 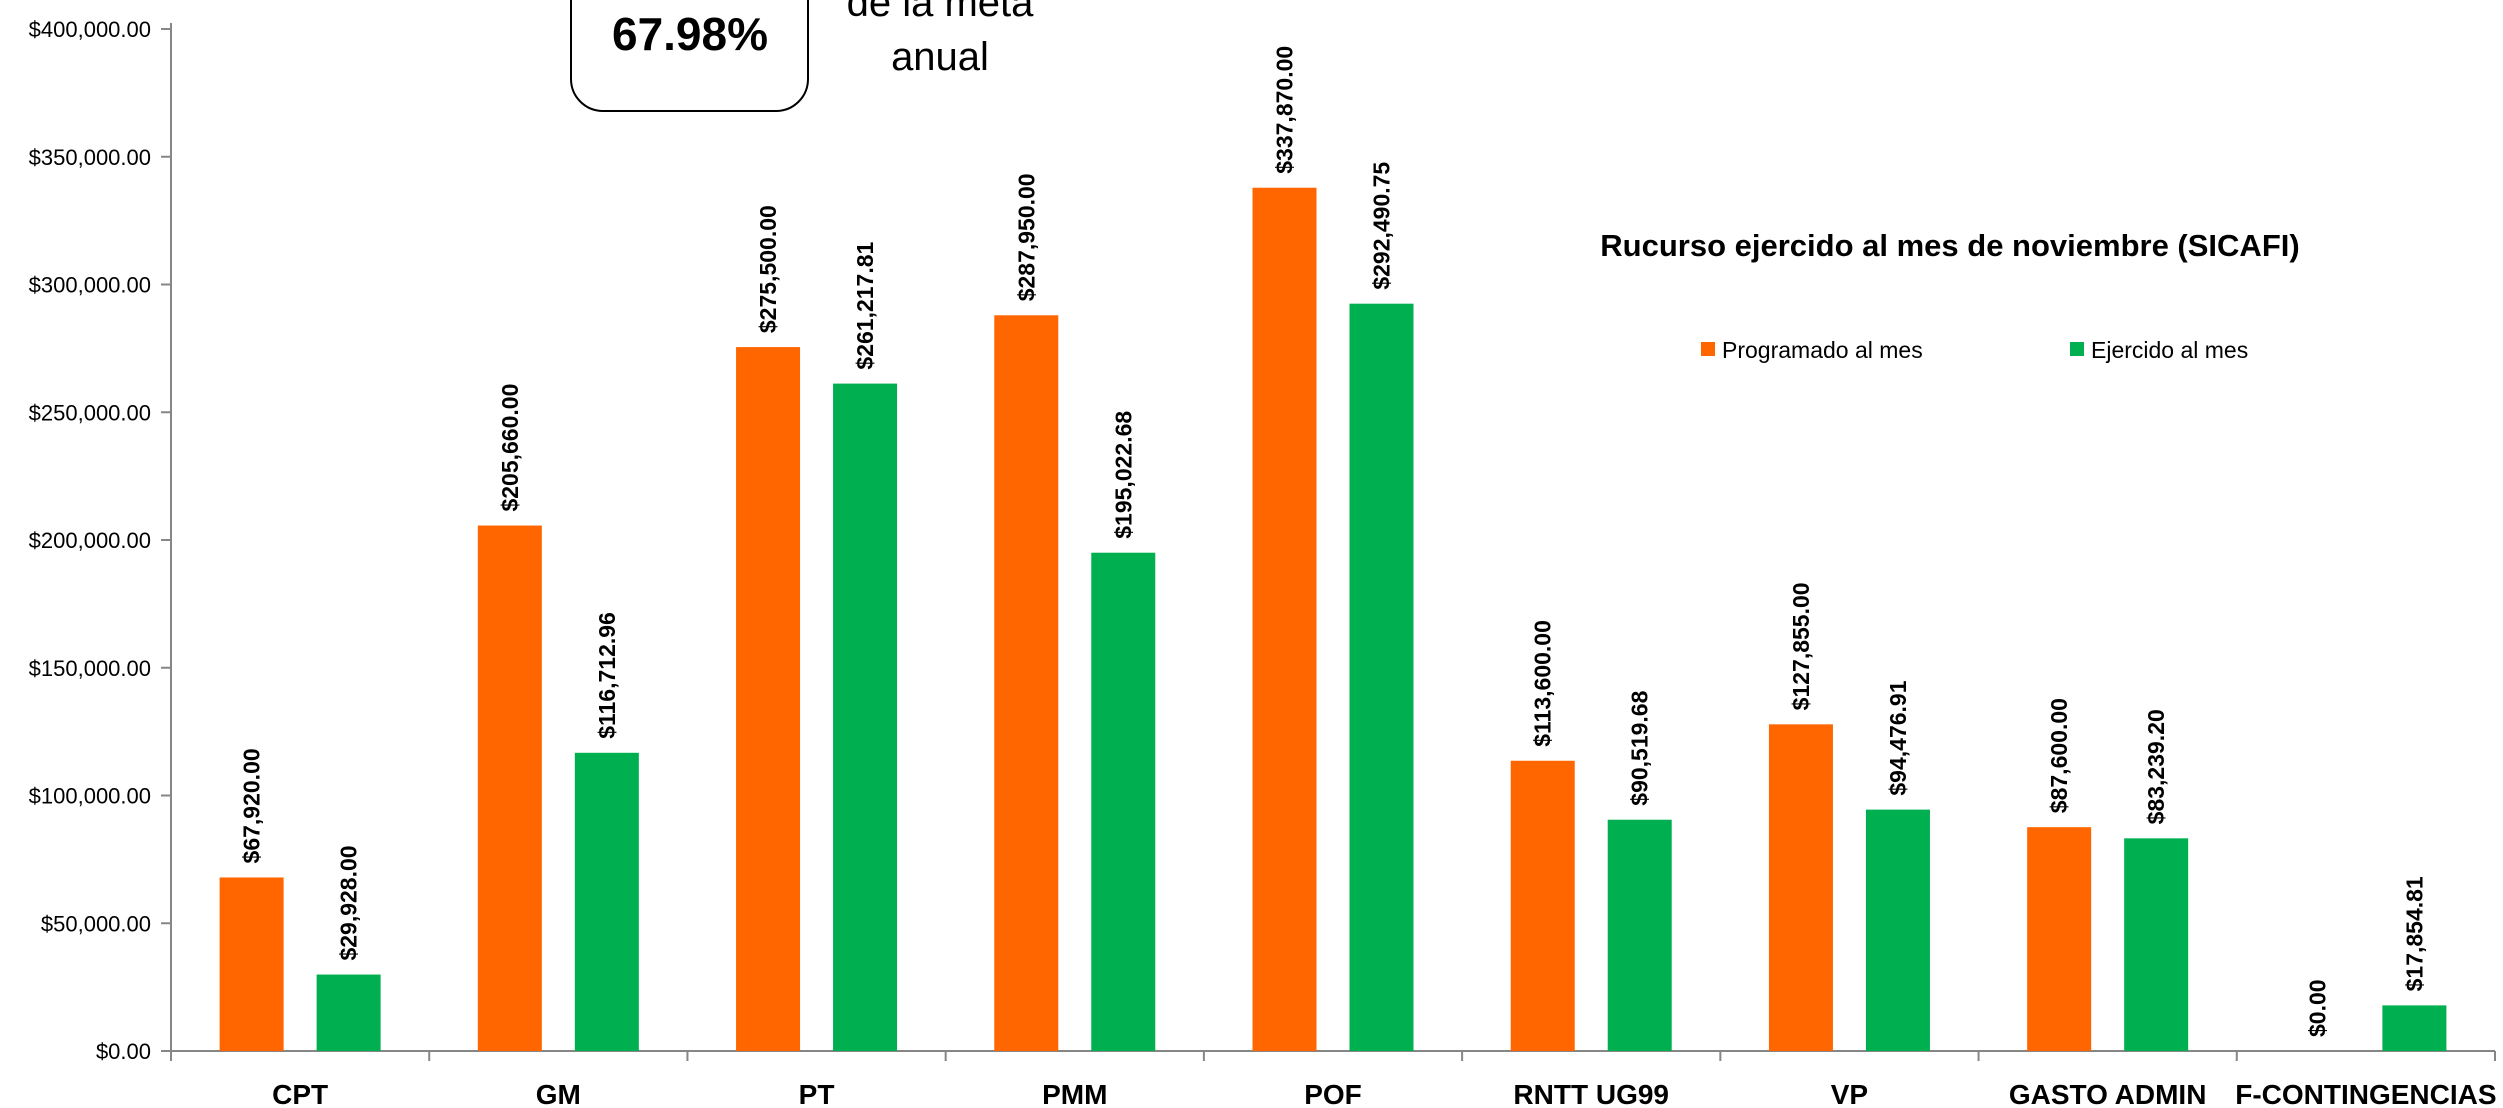 I want to click on data-label: $287,950.00, so click(x=1026, y=237).